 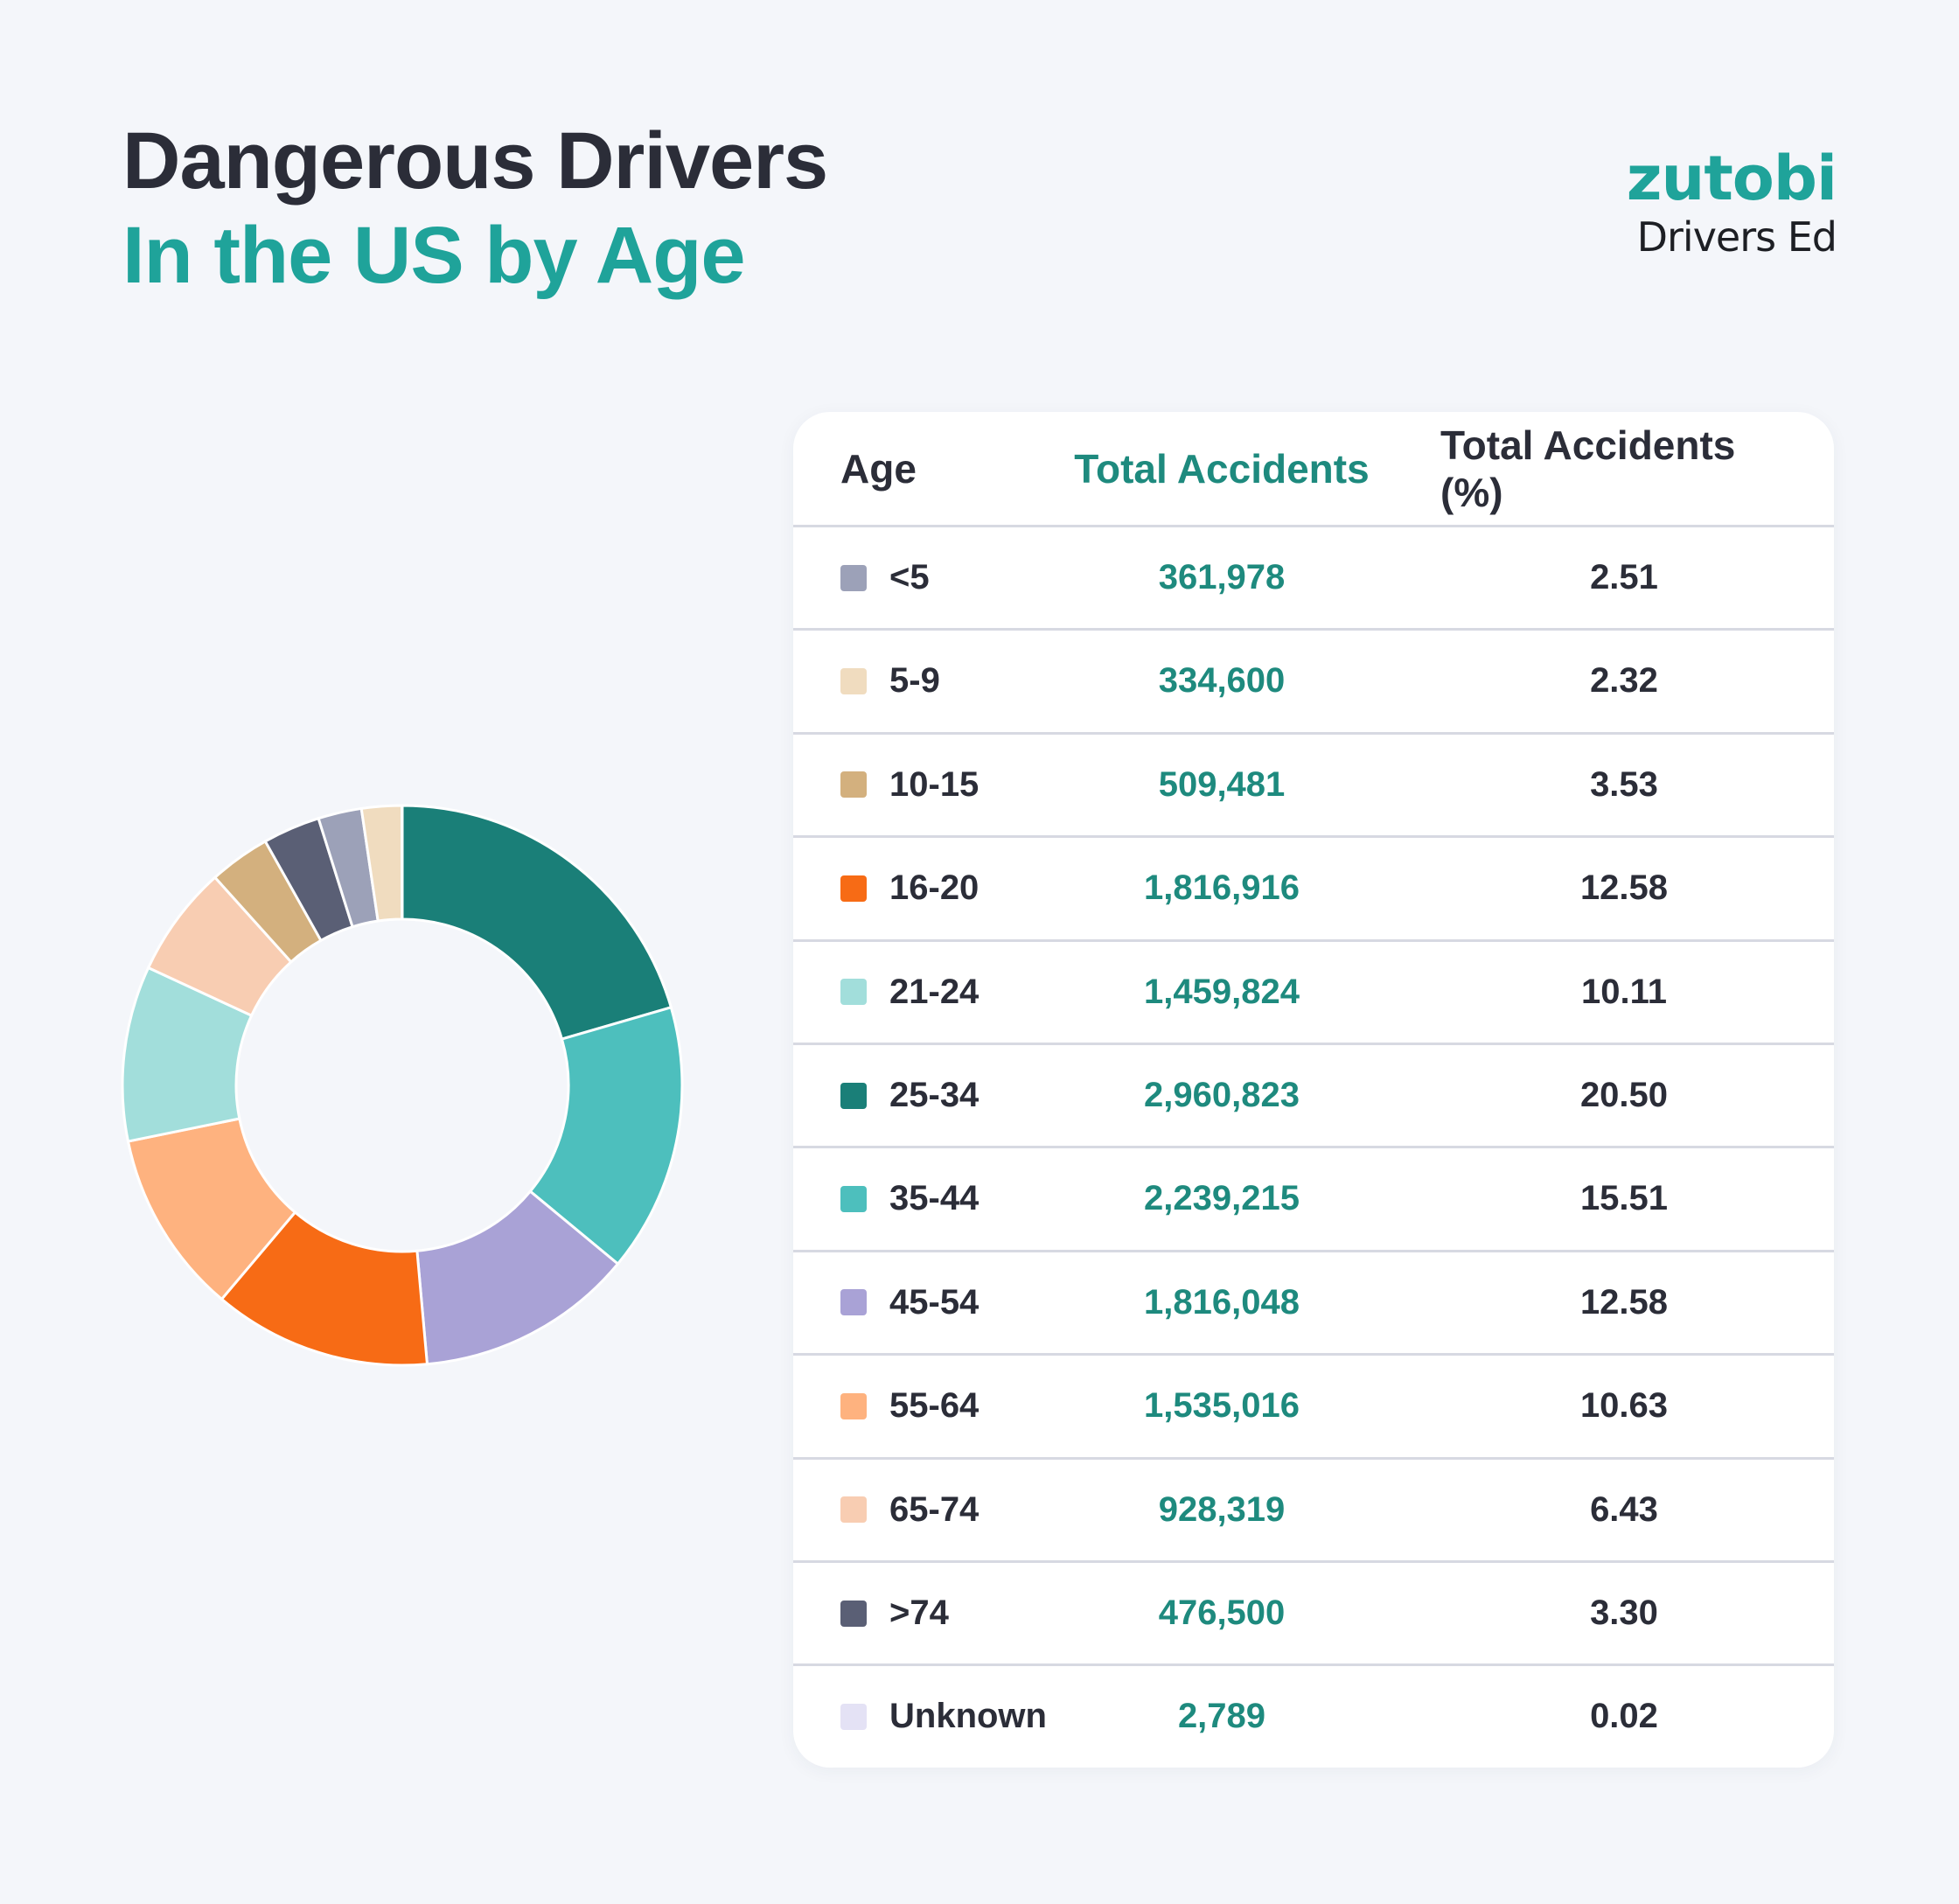 What do you see at coordinates (1313, 886) in the screenshot?
I see `table-row: 16-20 1,816,916 12.58` at bounding box center [1313, 886].